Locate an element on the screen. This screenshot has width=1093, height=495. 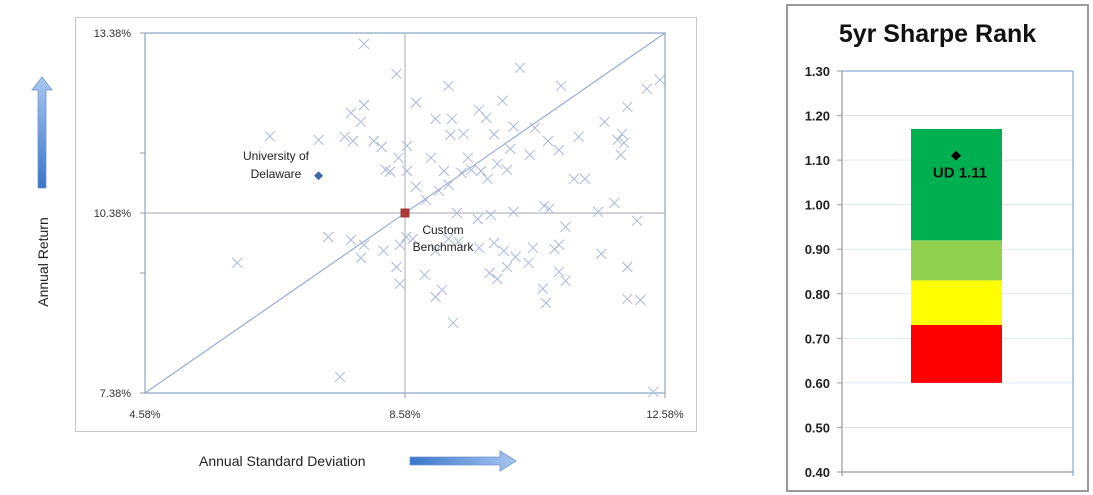
sharpe-y-tick-label: 0.90 is located at coordinates (817, 249).